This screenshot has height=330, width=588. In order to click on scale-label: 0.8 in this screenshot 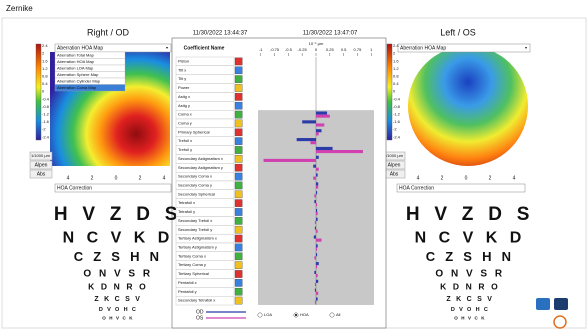, I will do `click(396, 75)`.